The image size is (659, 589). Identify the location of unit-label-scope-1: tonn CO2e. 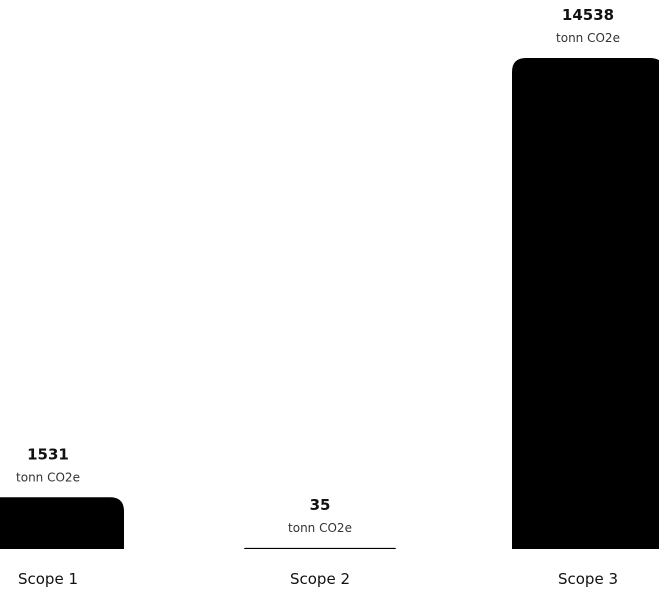
(48, 477).